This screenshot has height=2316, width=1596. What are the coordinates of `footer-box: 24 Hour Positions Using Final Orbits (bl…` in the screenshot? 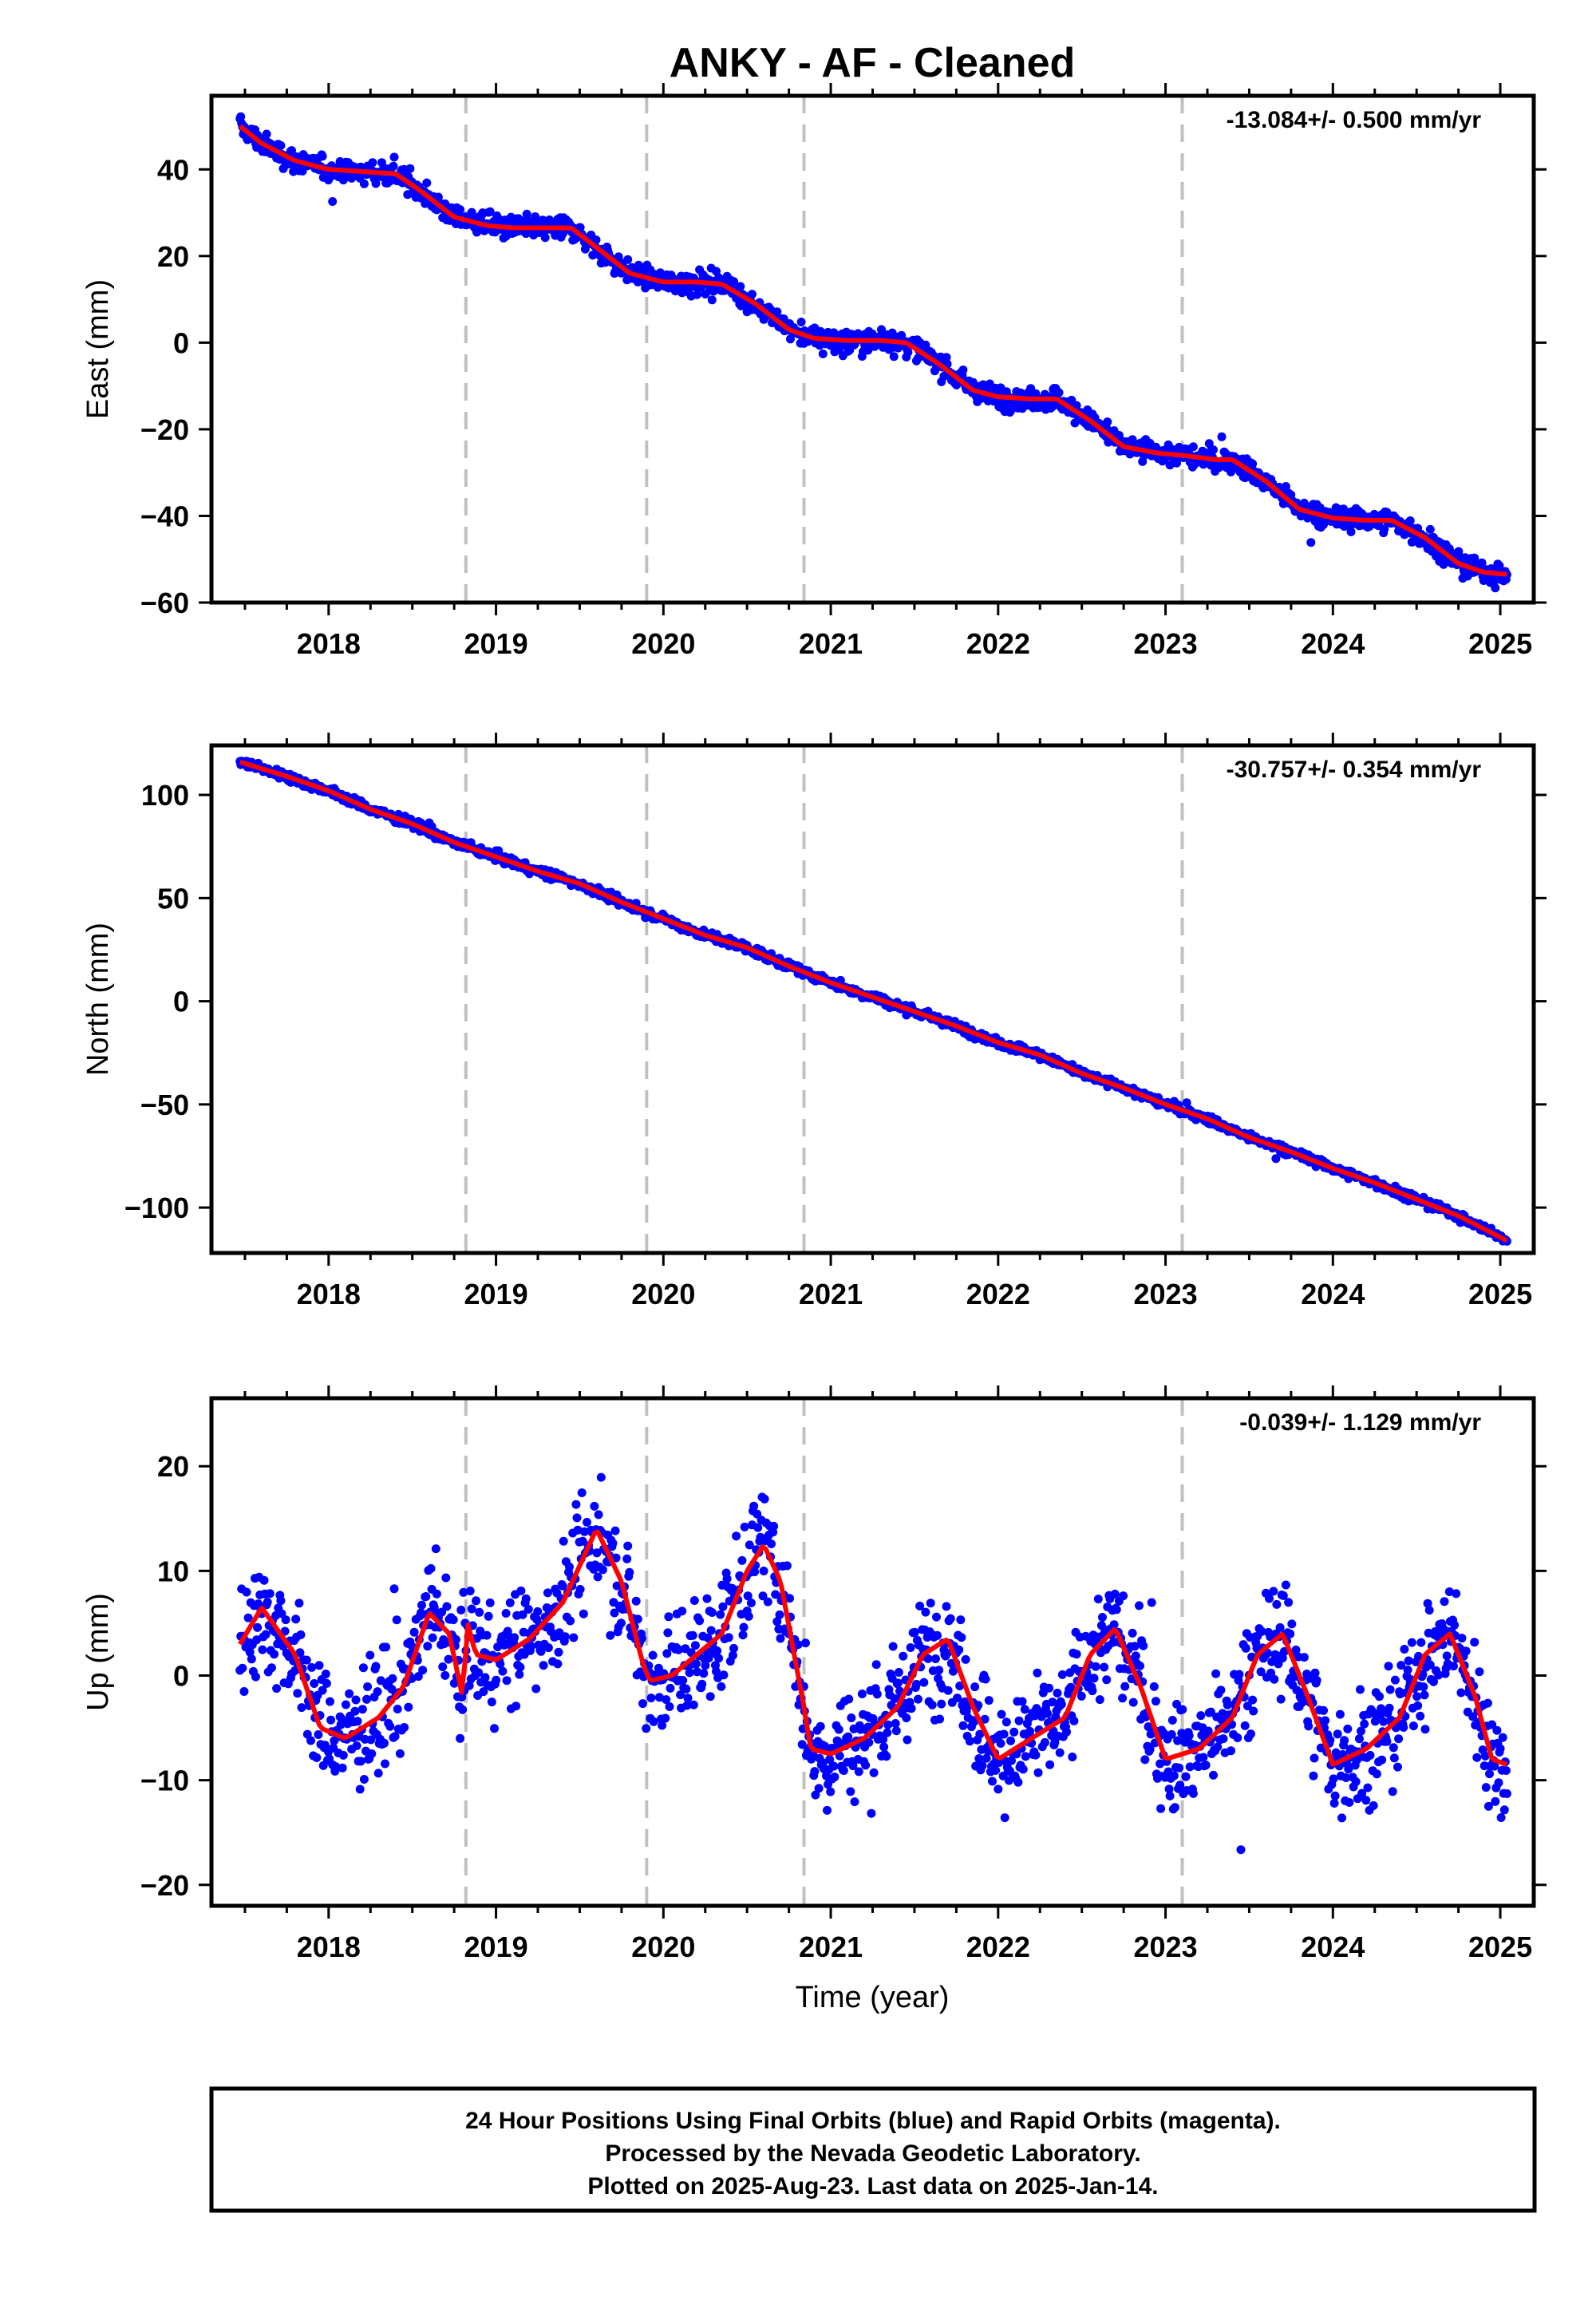 It's located at (873, 2149).